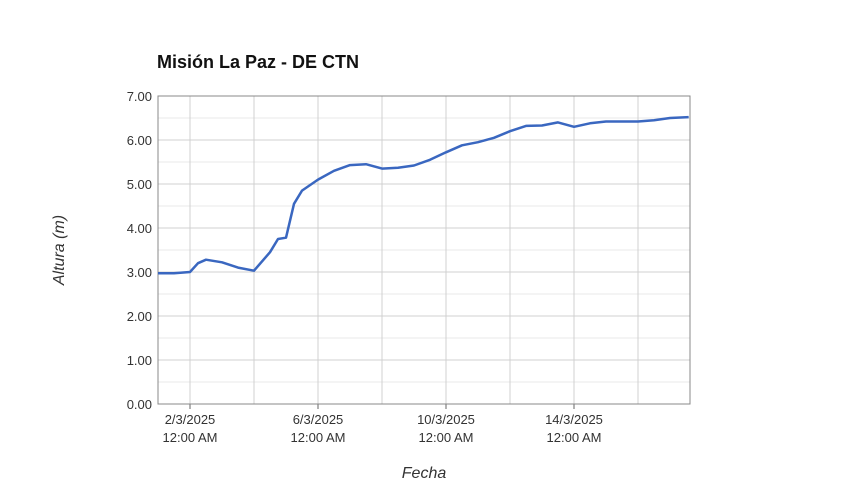 Image resolution: width=848 pixels, height=500 pixels. Describe the element at coordinates (139, 140) in the screenshot. I see `y-tick-label: 6.00` at that location.